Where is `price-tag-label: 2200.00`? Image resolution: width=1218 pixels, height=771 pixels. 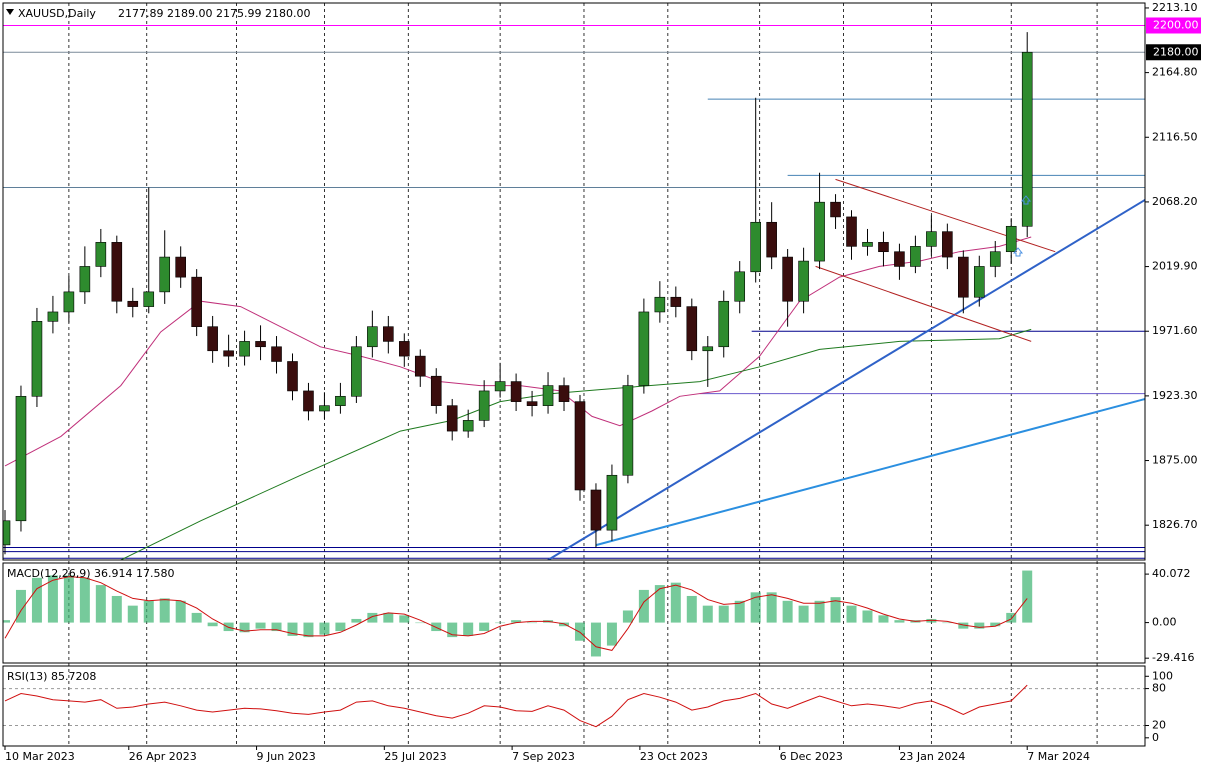
price-tag-label: 2200.00 is located at coordinates (1176, 24).